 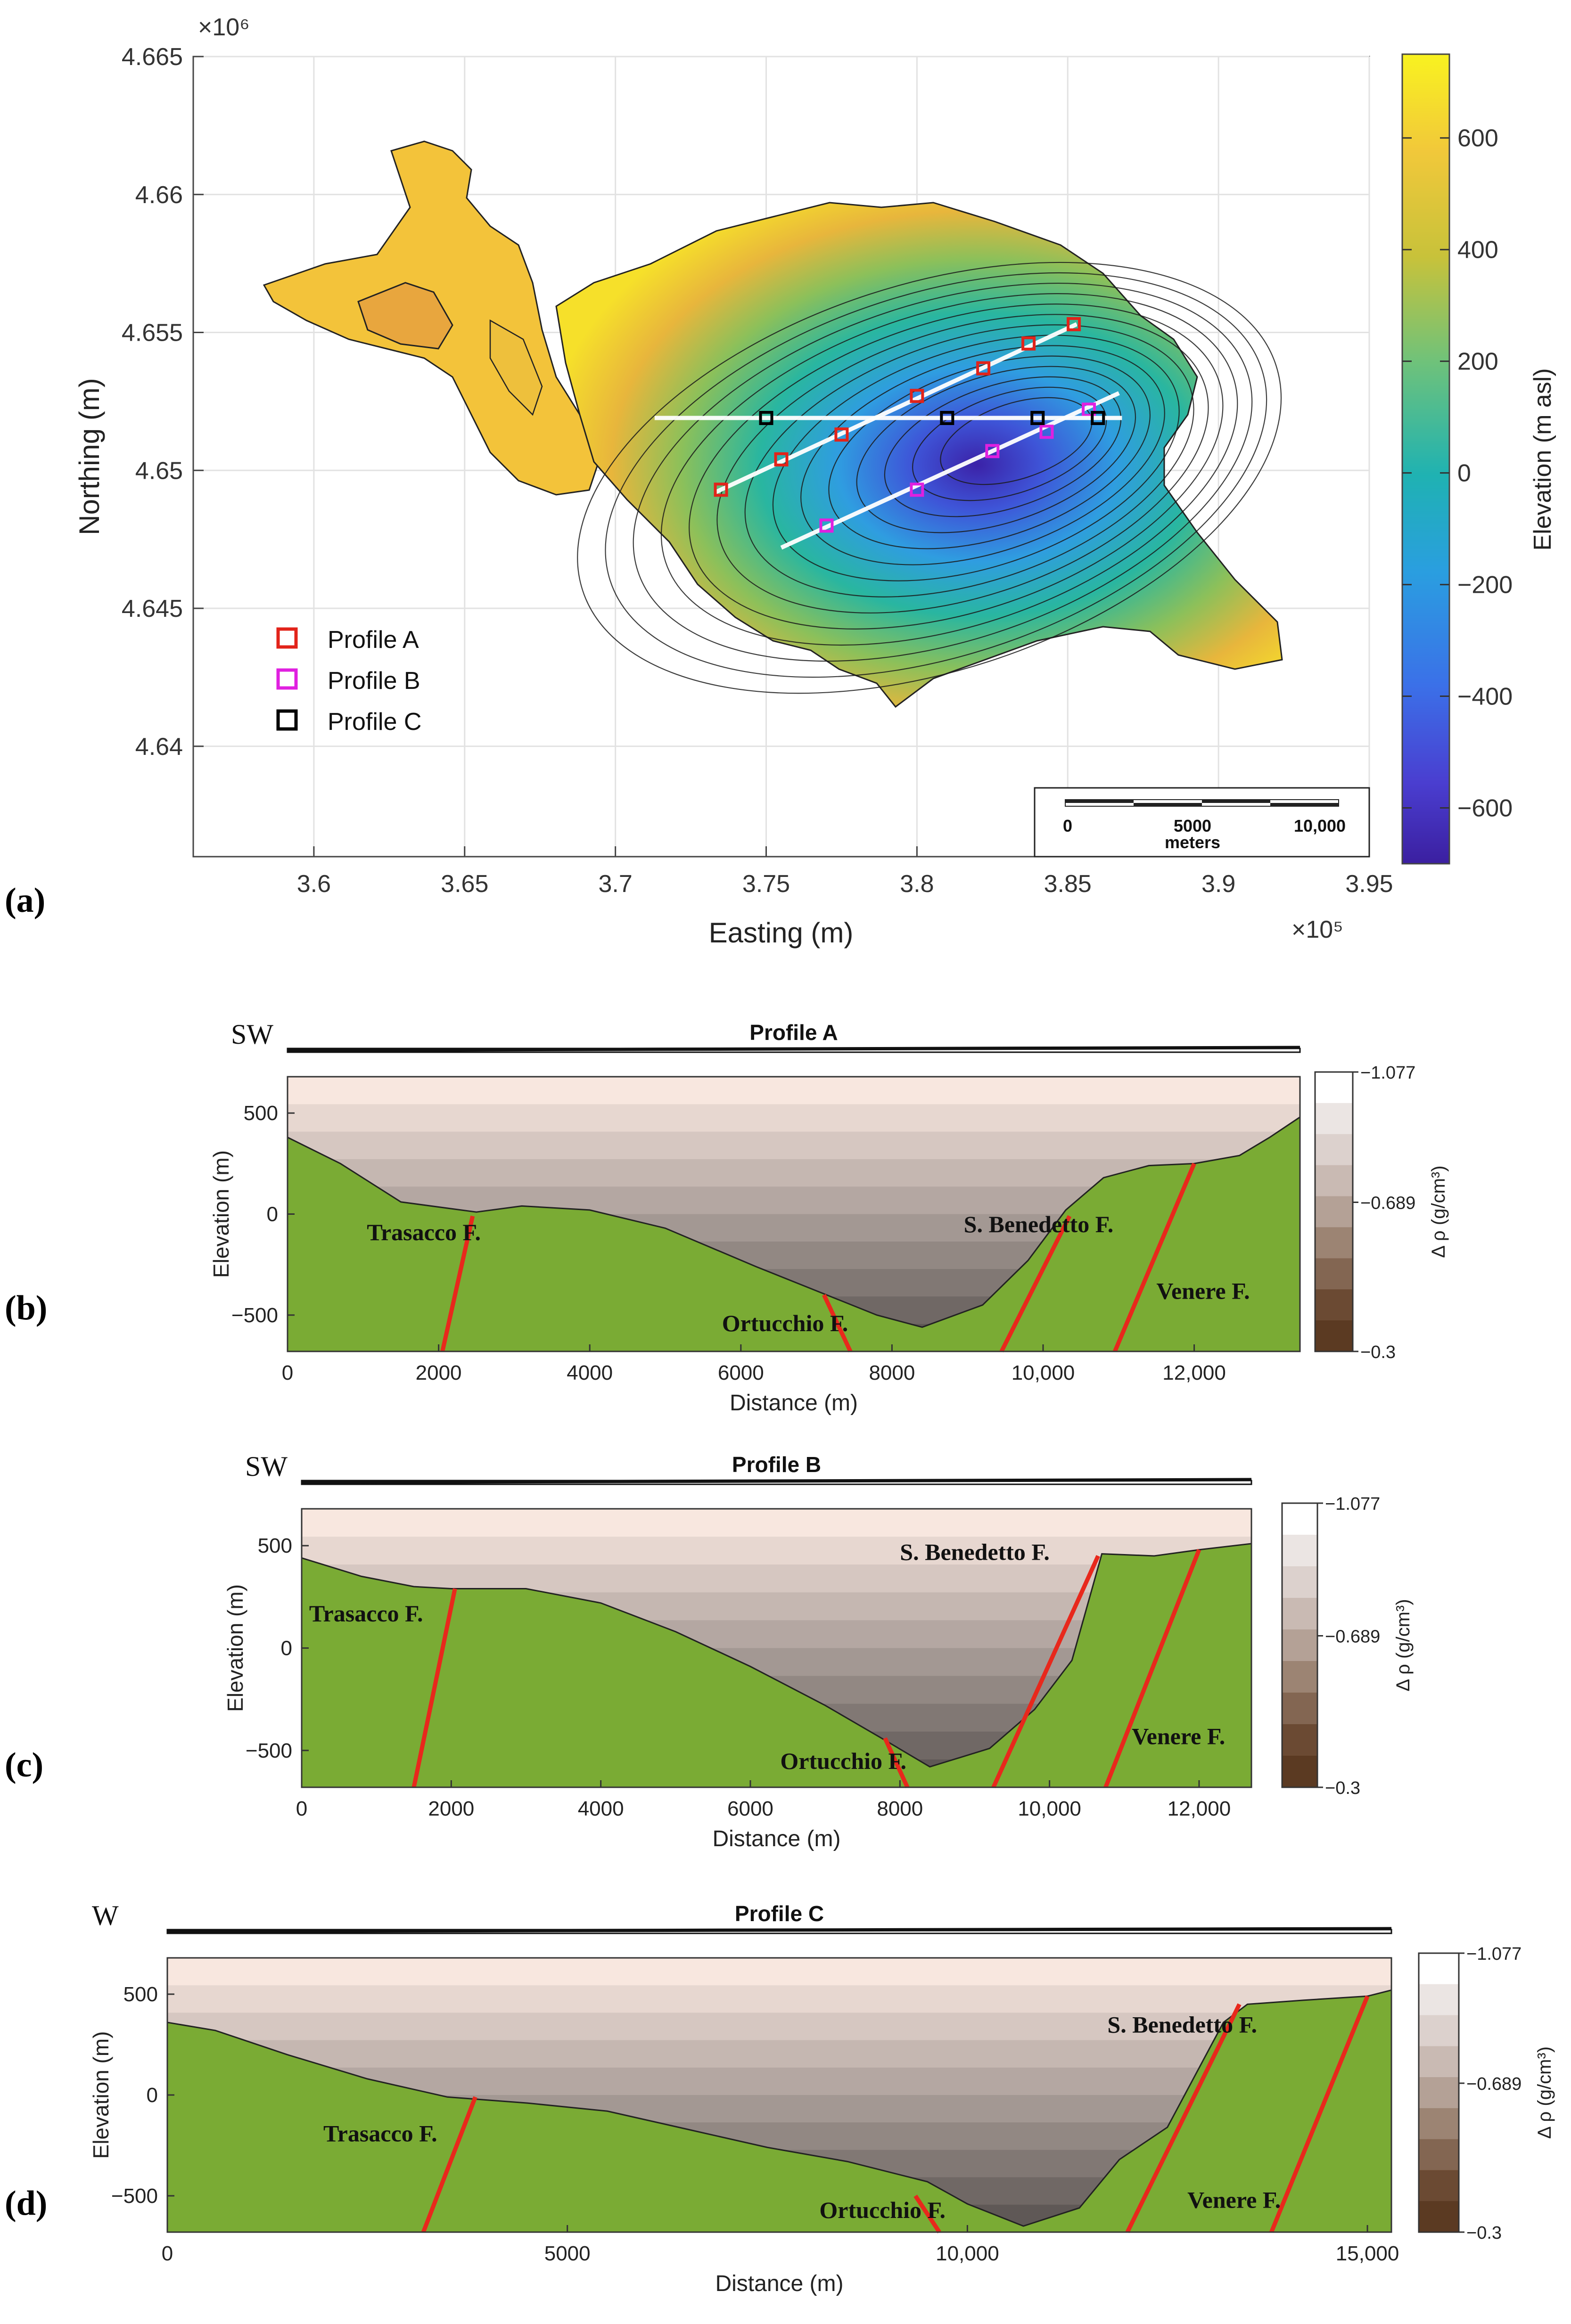 I want to click on map-x-tick-label: 3.8, so click(x=917, y=884).